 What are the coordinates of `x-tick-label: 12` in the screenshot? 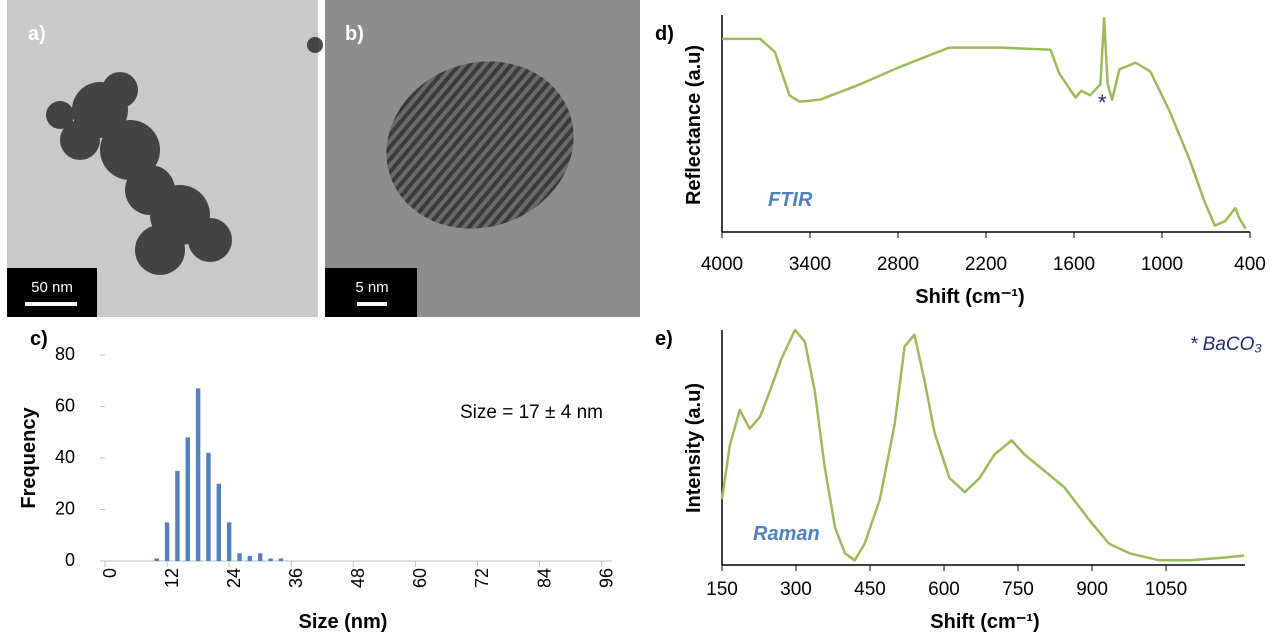 It's located at (172, 578).